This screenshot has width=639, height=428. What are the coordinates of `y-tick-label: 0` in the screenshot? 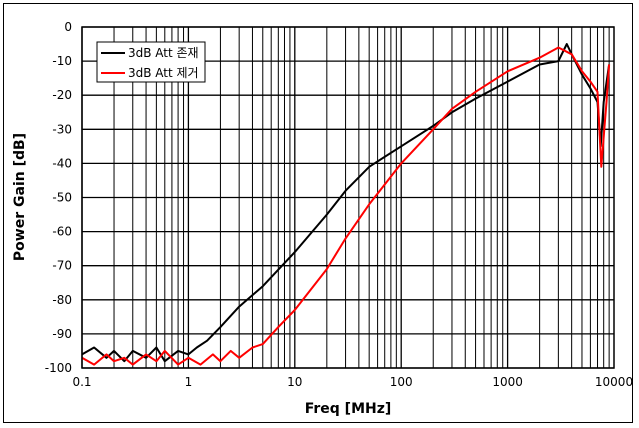 It's located at (68, 27).